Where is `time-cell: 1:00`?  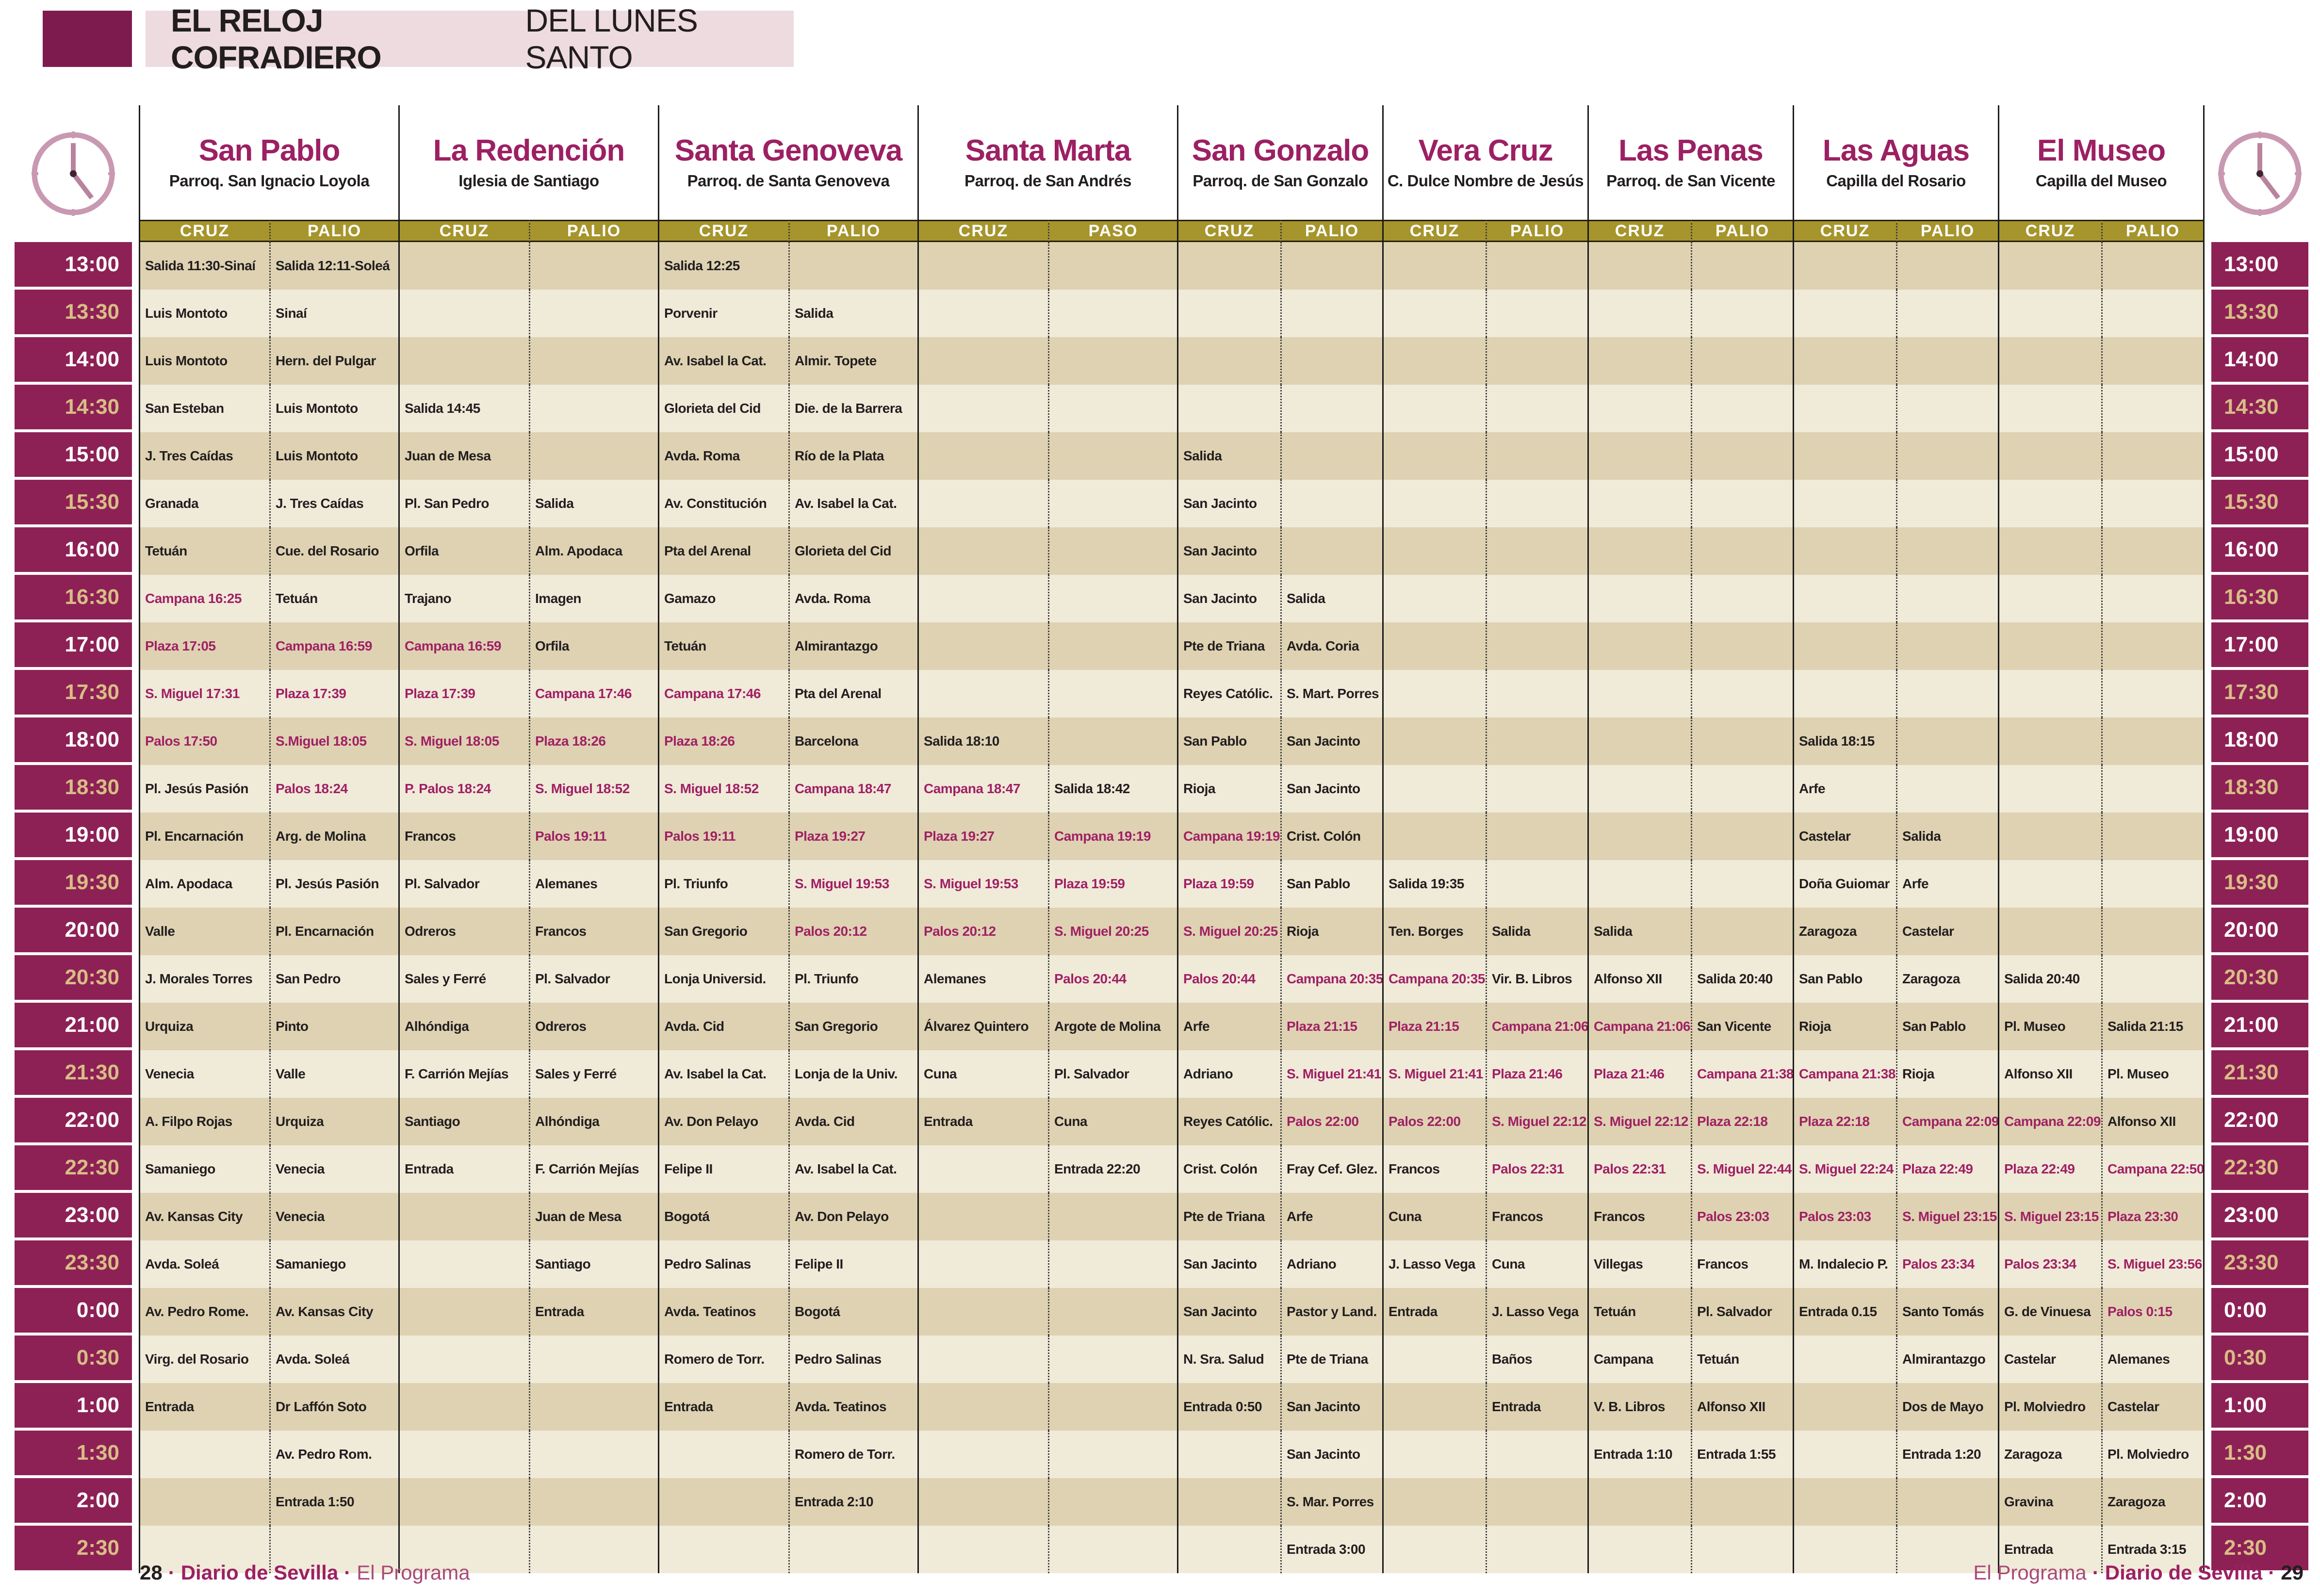 time-cell: 1:00 is located at coordinates (2259, 1407).